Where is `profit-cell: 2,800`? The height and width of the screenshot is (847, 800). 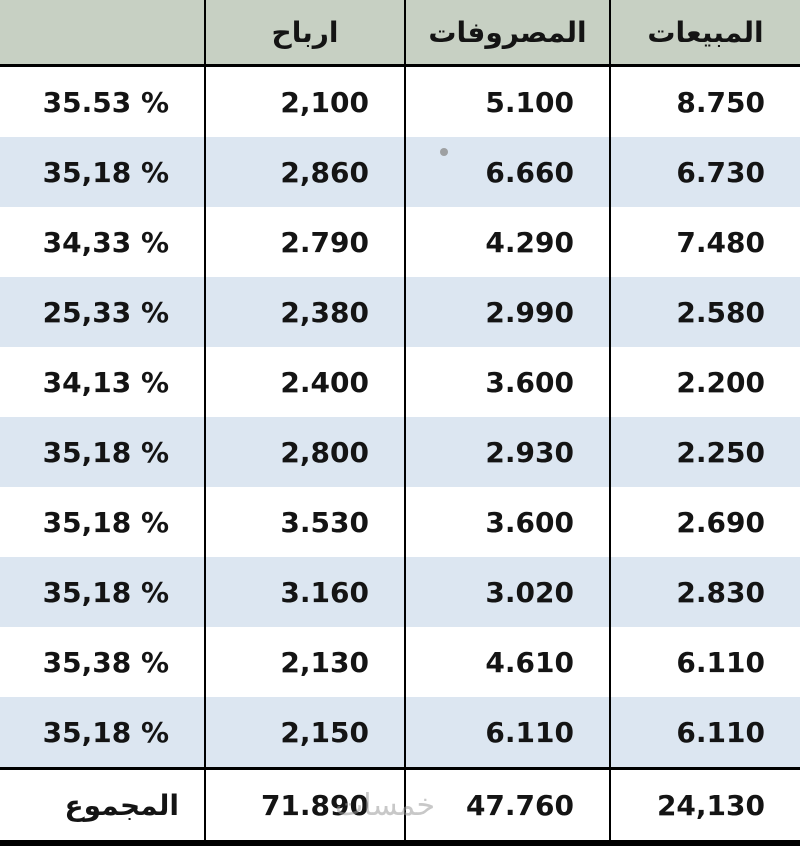 profit-cell: 2,800 is located at coordinates (304, 452).